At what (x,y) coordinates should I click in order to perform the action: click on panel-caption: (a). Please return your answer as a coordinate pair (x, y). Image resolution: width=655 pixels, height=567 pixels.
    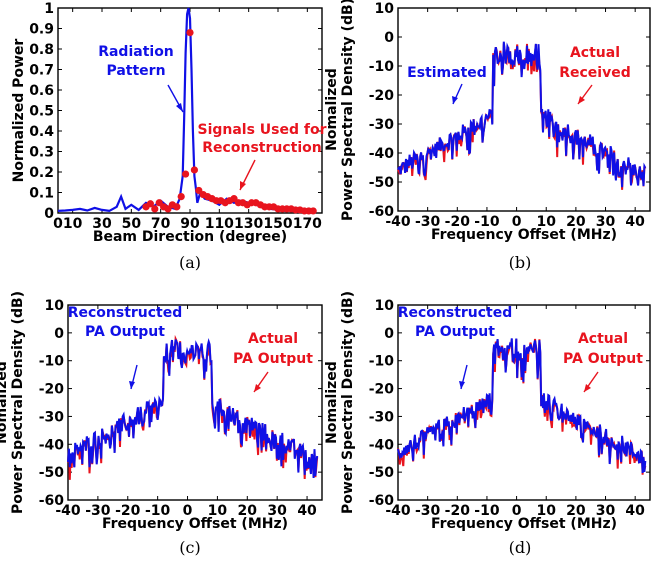
    Looking at the image, I should click on (190, 262).